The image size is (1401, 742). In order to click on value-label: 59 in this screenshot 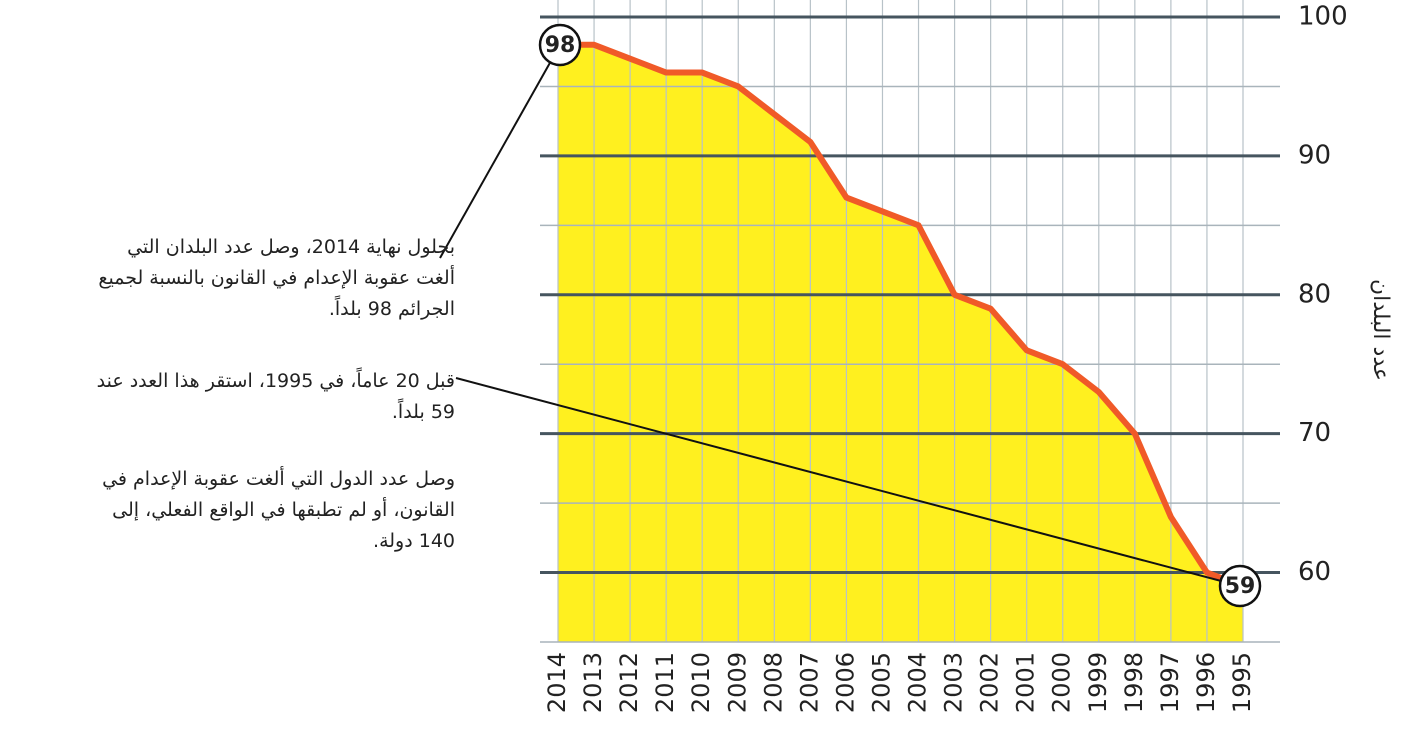, I will do `click(1240, 586)`.